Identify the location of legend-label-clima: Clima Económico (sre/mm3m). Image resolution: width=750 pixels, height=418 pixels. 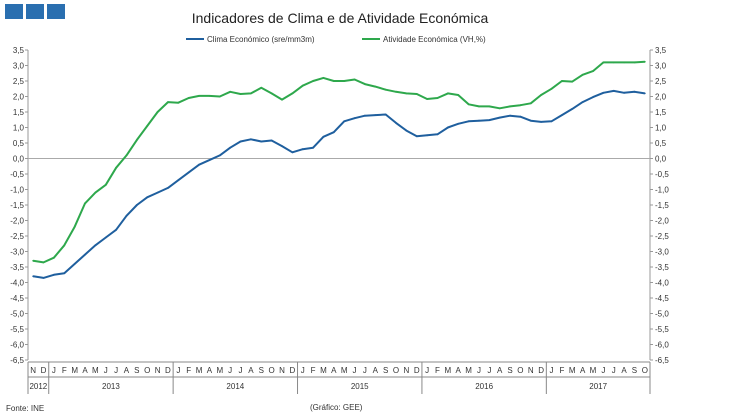
(261, 39).